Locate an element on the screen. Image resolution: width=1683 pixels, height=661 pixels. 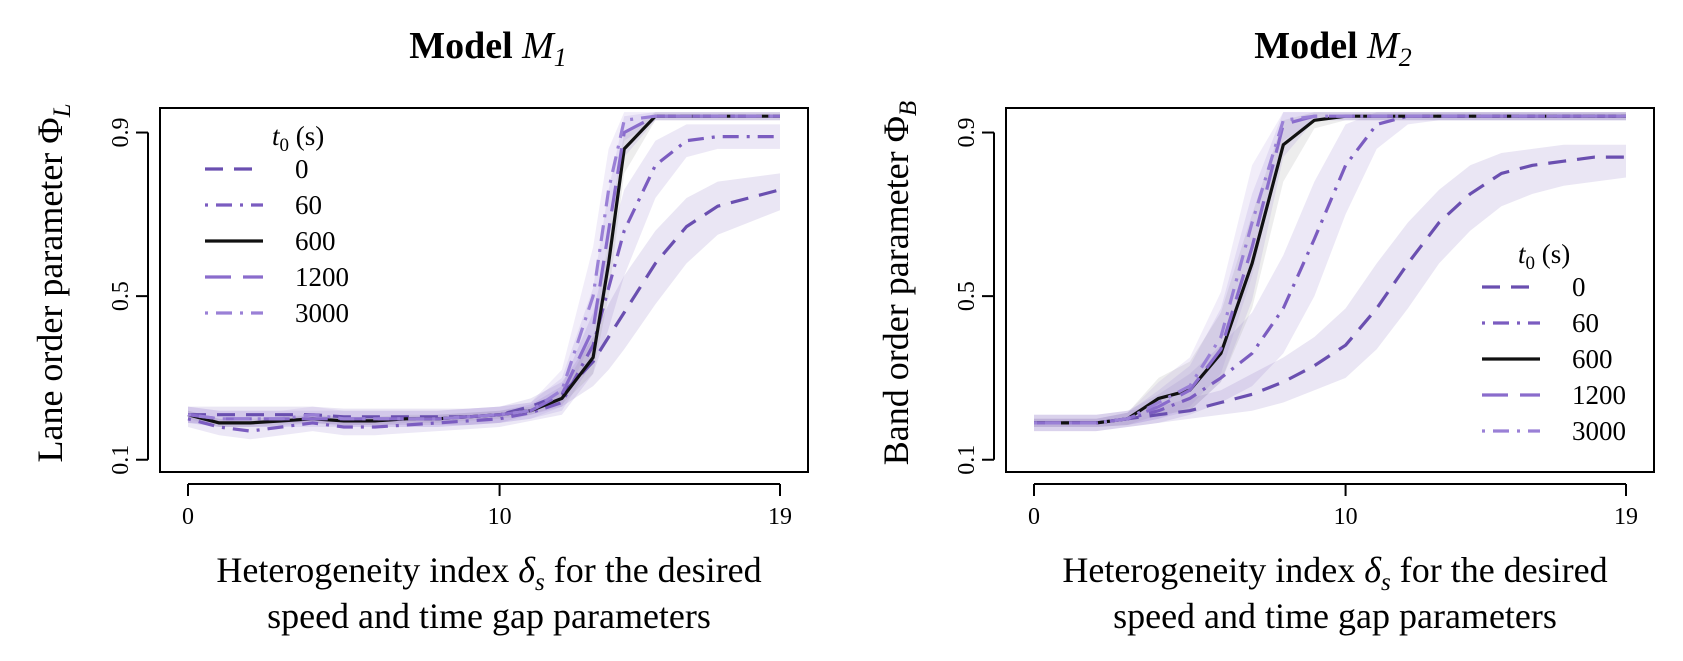
chart-title: Model M1 is located at coordinates (488, 48).